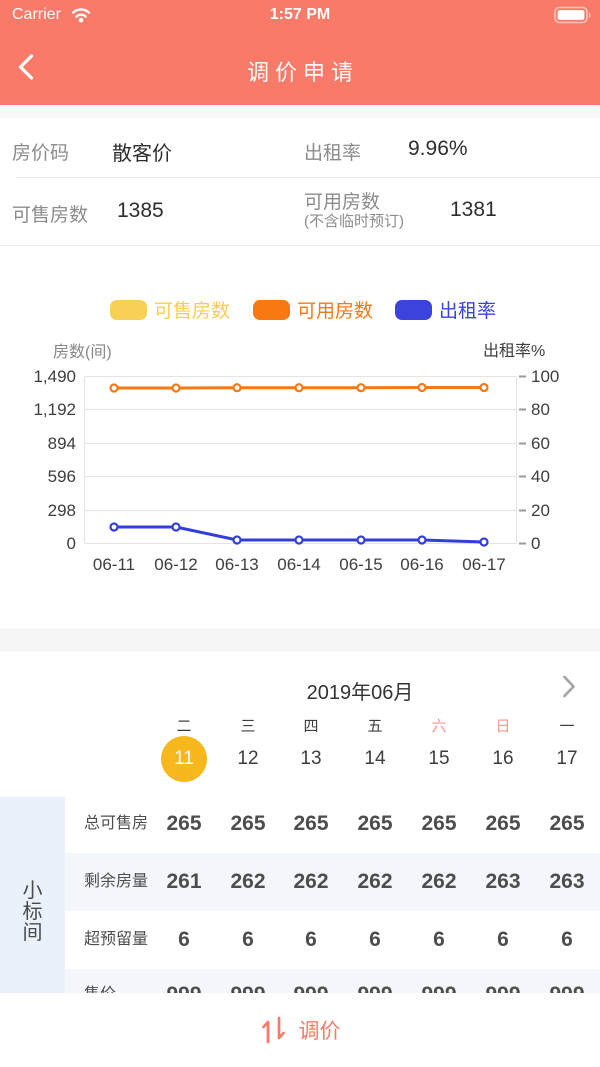  What do you see at coordinates (298, 564) in the screenshot?
I see `svg-text: 06-14` at bounding box center [298, 564].